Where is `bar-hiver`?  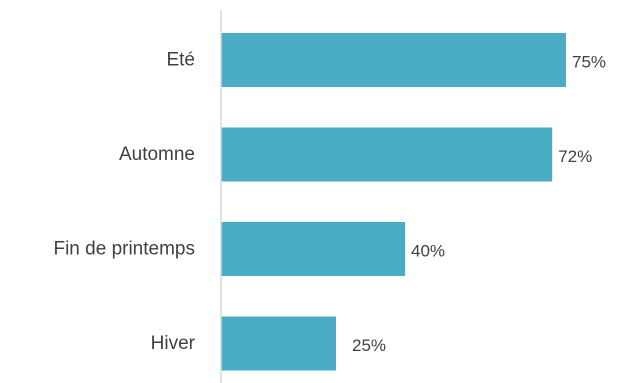 bar-hiver is located at coordinates (278, 343).